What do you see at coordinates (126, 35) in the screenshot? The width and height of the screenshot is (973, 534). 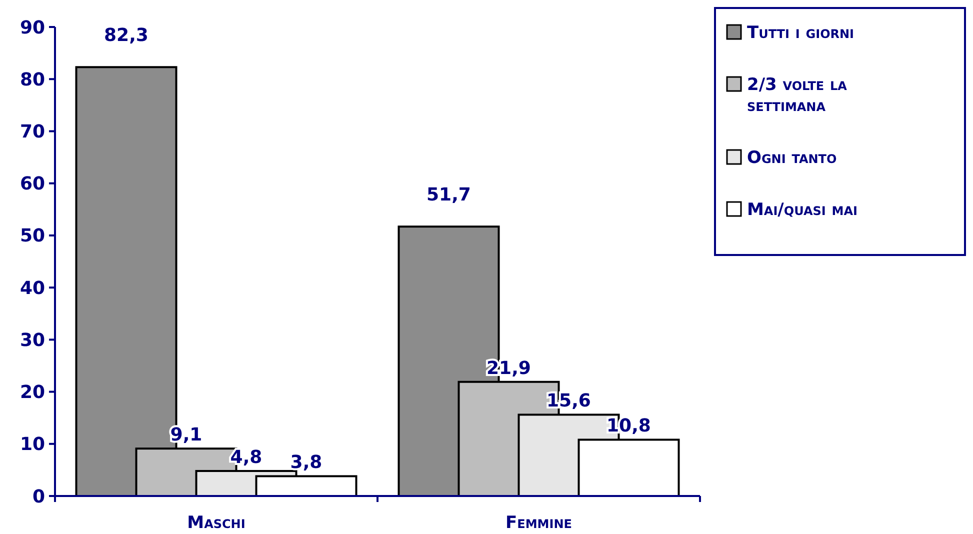 I see `data-label: 82,3` at bounding box center [126, 35].